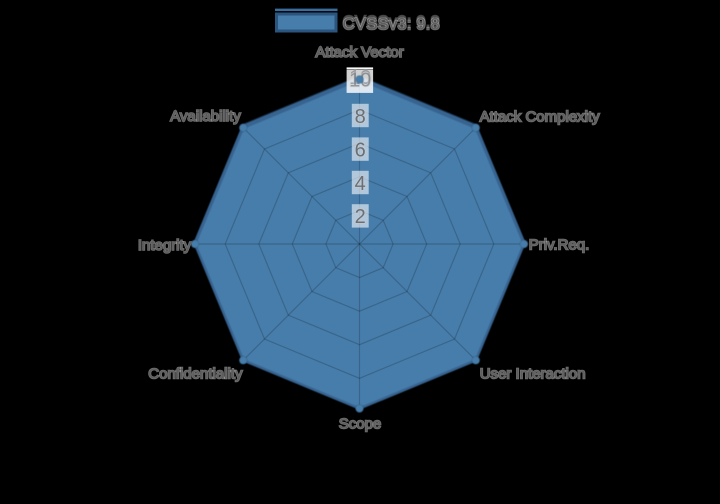 Image resolution: width=720 pixels, height=504 pixels. I want to click on svg-text: Attack Vector, so click(359, 52).